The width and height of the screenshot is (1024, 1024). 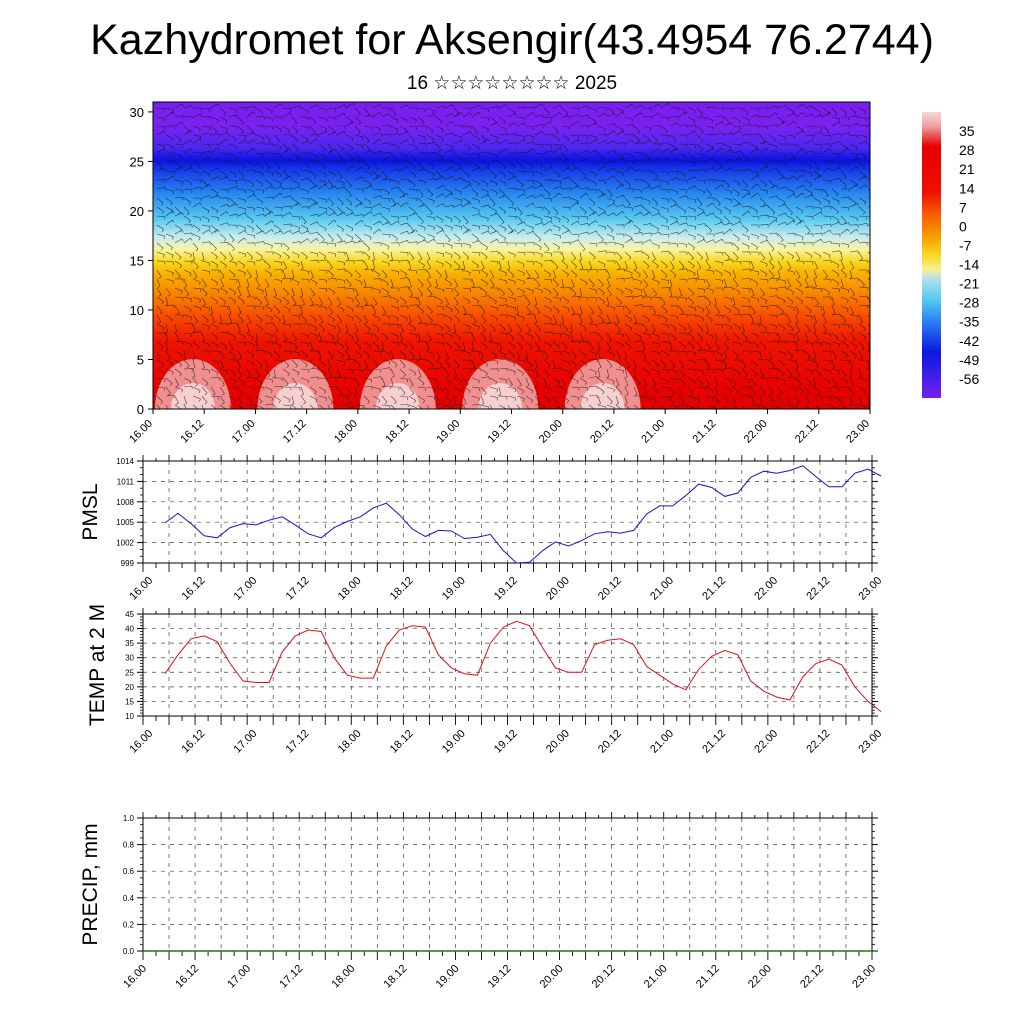 What do you see at coordinates (129, 629) in the screenshot?
I see `y-tick-label: 40` at bounding box center [129, 629].